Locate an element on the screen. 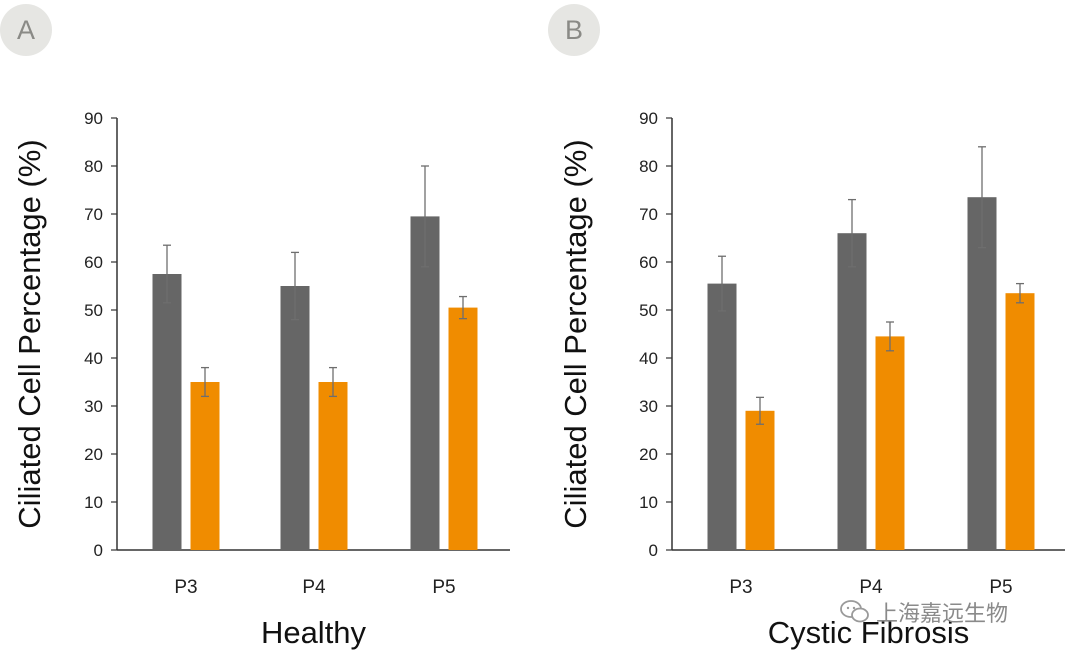  chart1-y-tick-label: 10 is located at coordinates (93, 502).